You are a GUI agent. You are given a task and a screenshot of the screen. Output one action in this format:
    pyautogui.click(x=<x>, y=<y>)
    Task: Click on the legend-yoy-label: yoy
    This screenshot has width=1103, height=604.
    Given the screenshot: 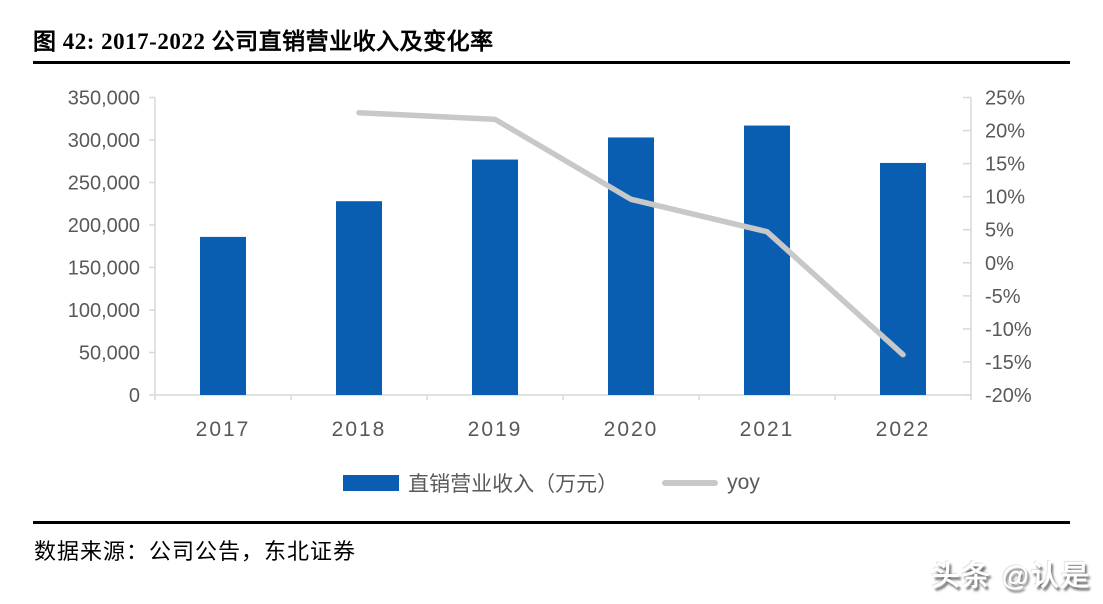 What is the action you would take?
    pyautogui.click(x=743, y=482)
    